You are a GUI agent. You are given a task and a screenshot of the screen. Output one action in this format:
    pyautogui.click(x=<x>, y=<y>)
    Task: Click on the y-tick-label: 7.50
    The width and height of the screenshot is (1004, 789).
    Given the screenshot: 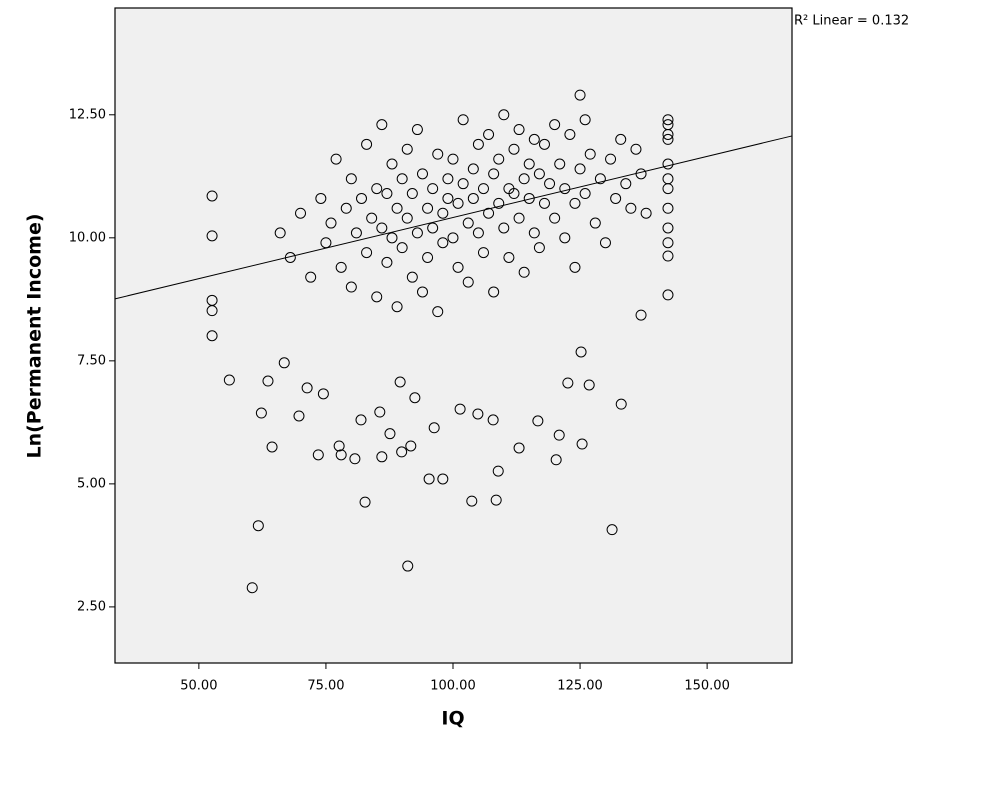 What is the action you would take?
    pyautogui.click(x=91, y=360)
    